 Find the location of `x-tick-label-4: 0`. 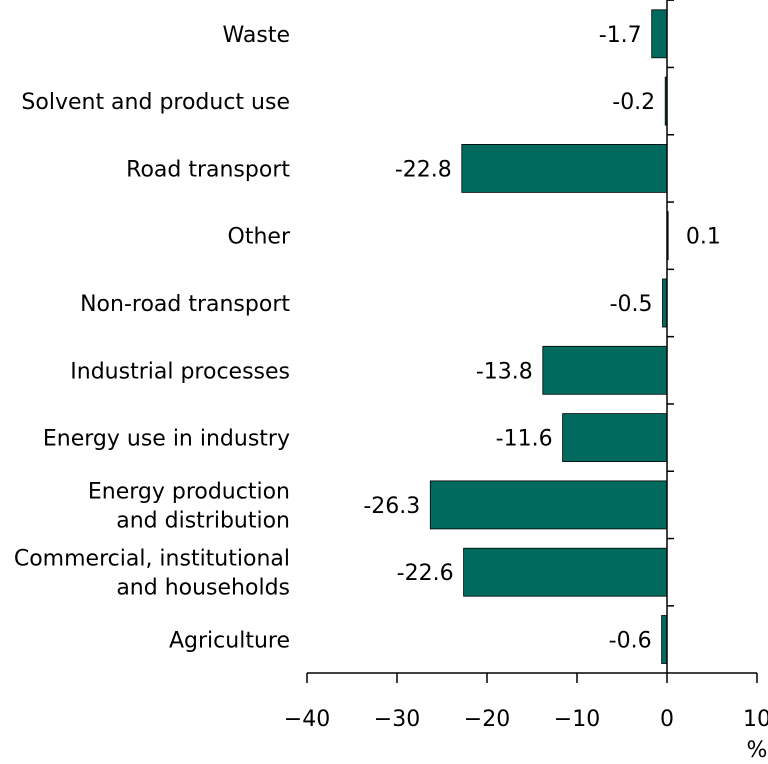

x-tick-label-4: 0 is located at coordinates (667, 719).